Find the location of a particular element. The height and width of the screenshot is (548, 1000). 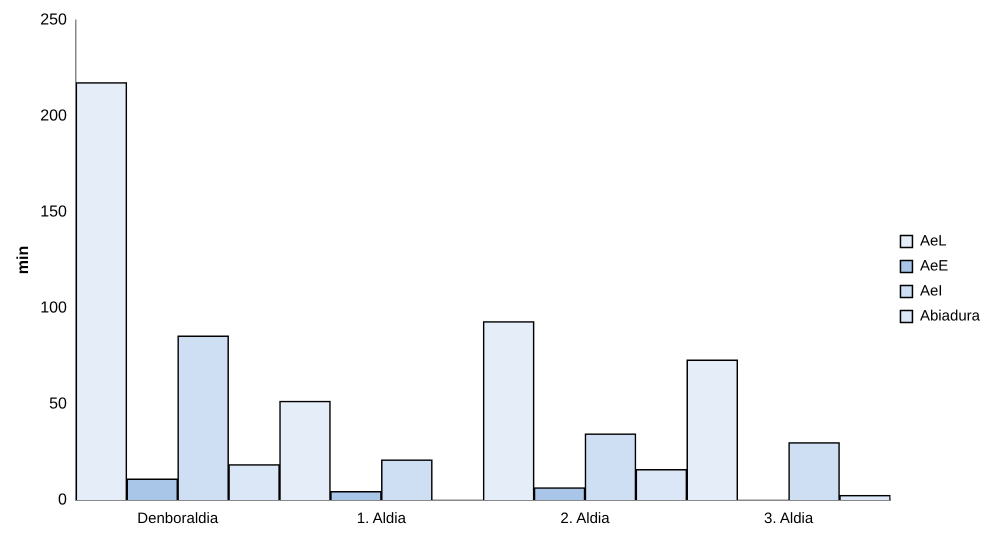

legend-label: AeE is located at coordinates (934, 266).